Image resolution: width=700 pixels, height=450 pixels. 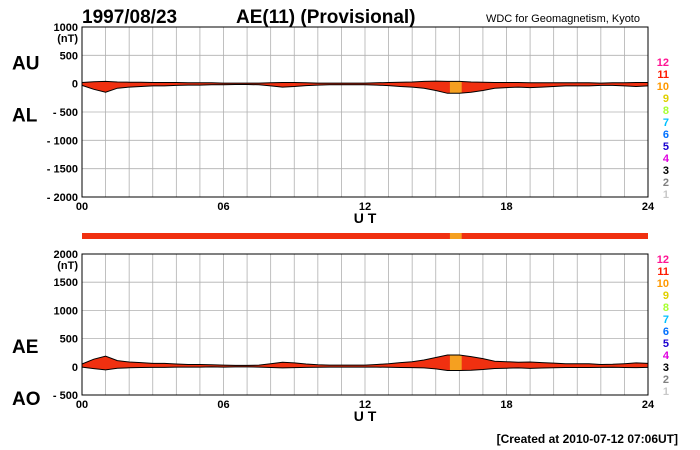 What do you see at coordinates (25, 116) in the screenshot?
I see `series-label-al: AL` at bounding box center [25, 116].